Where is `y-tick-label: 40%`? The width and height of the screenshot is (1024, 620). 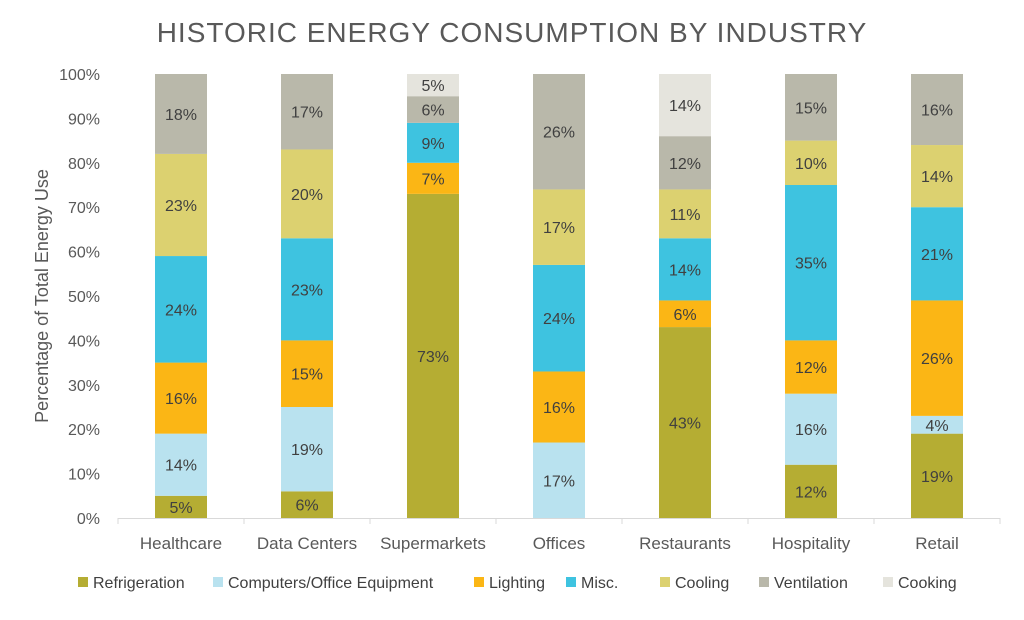 y-tick-label: 40% is located at coordinates (84, 341).